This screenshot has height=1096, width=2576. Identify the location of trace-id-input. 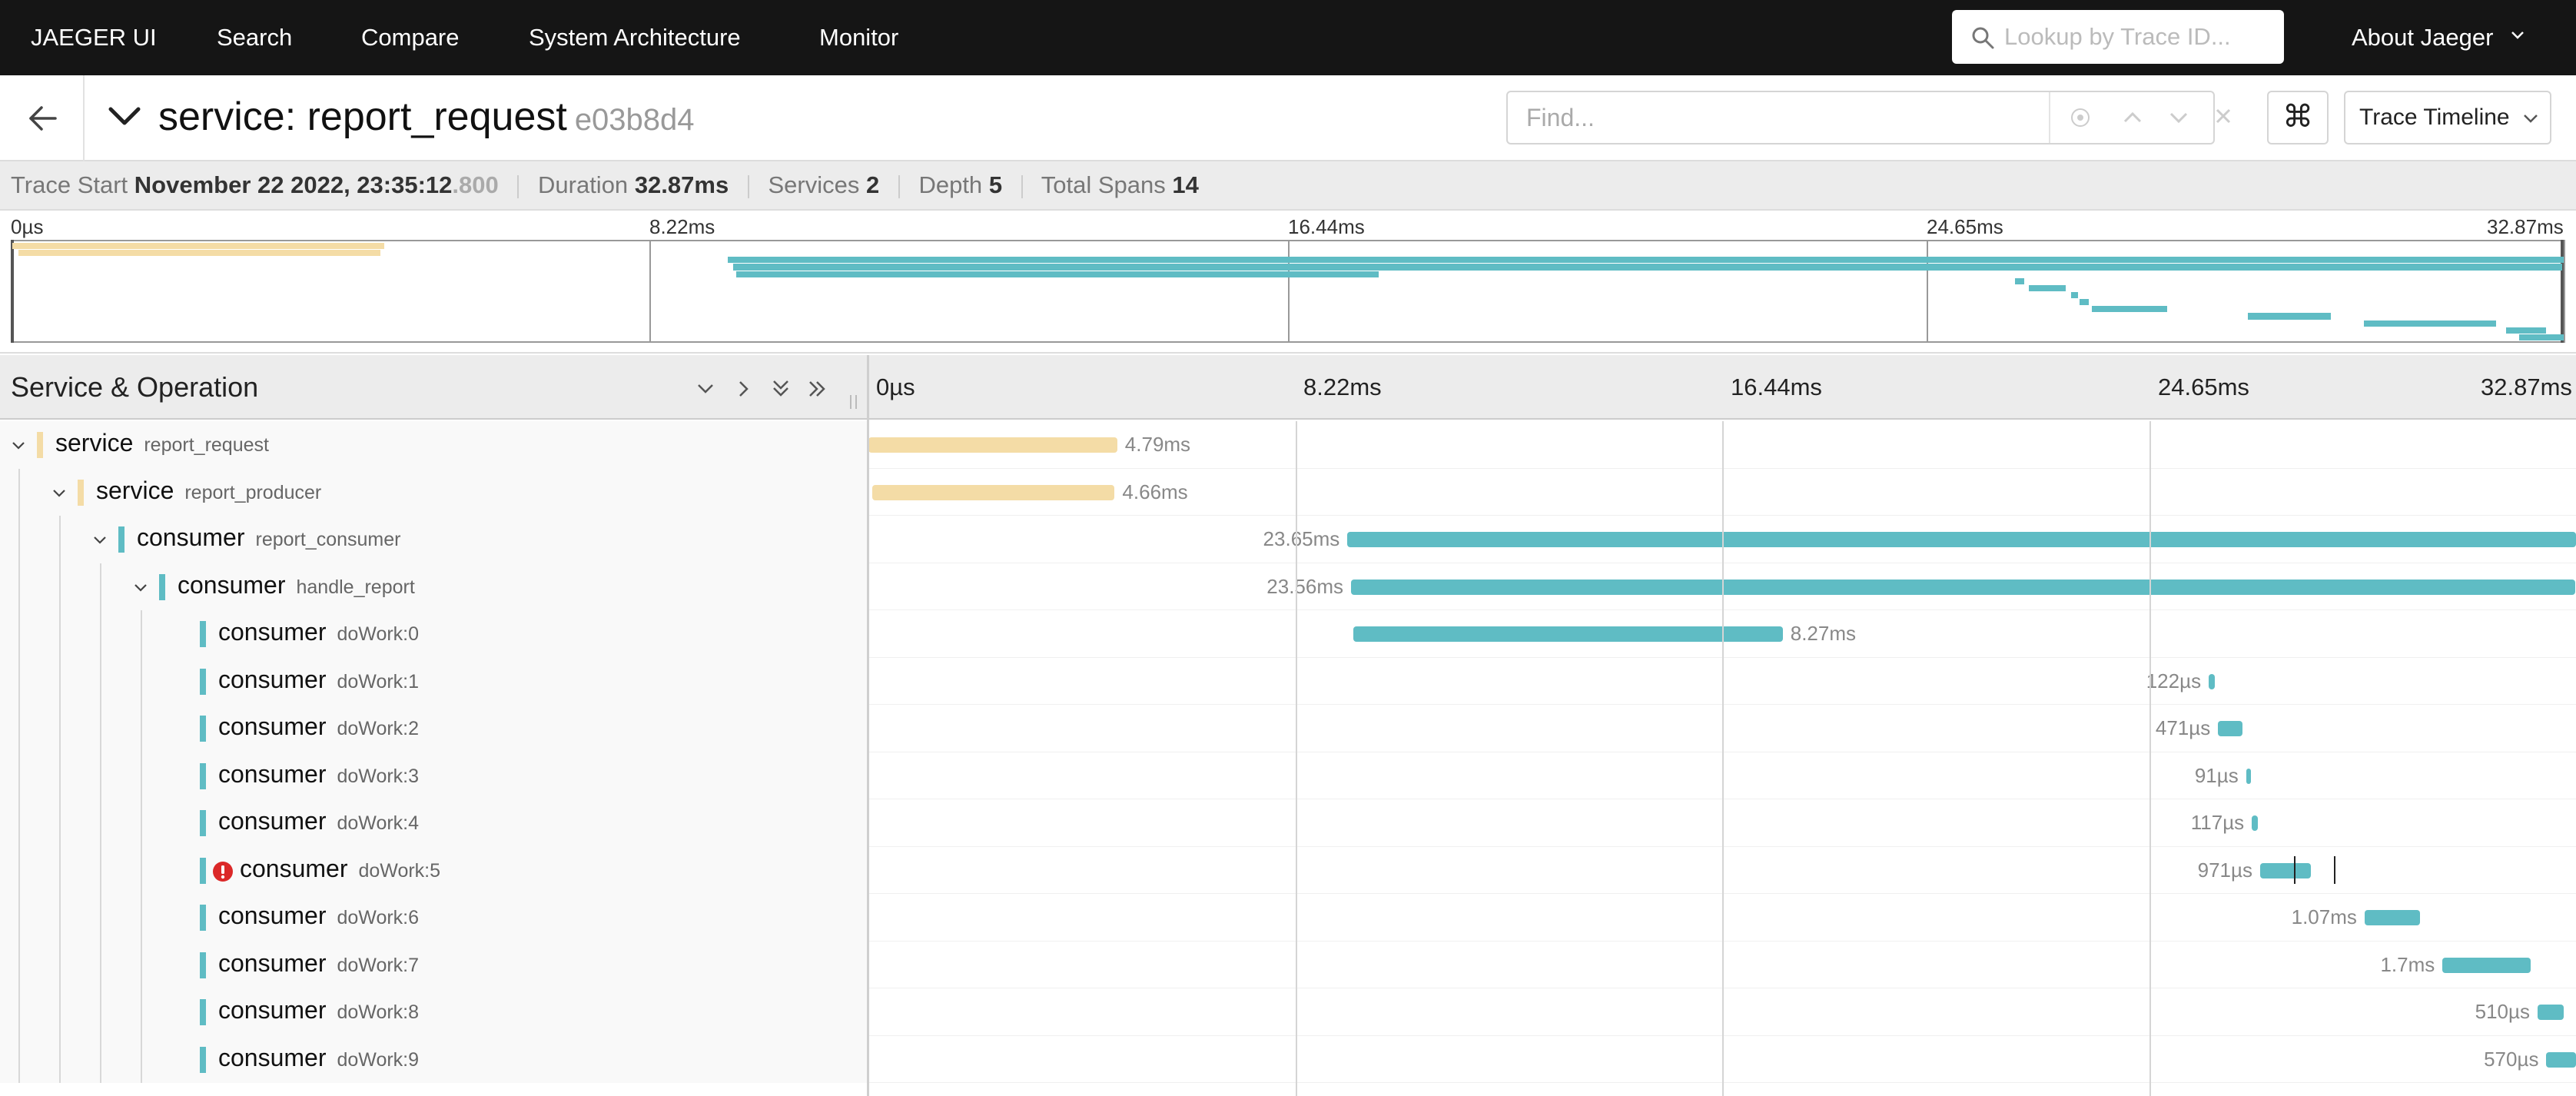
(2138, 37).